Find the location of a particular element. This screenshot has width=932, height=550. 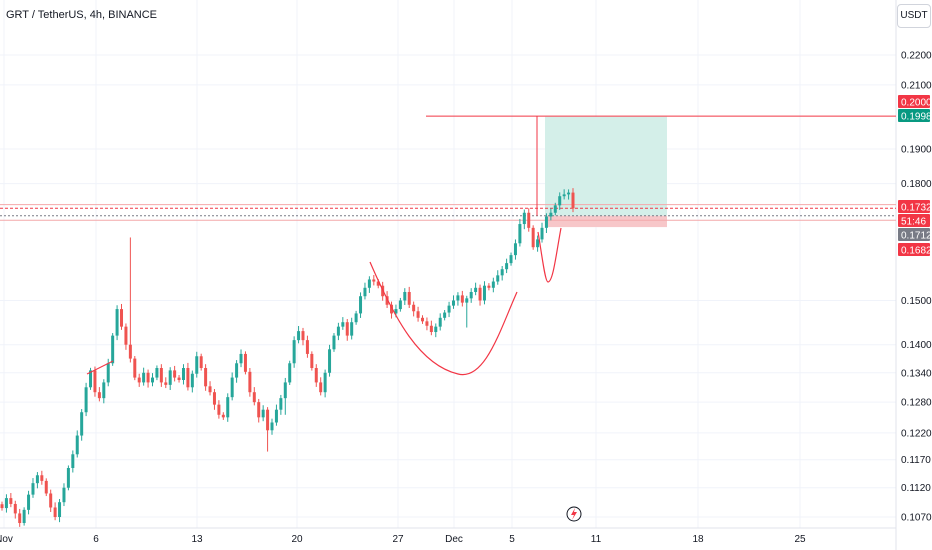

lightning-bolt-icon is located at coordinates (574, 514).